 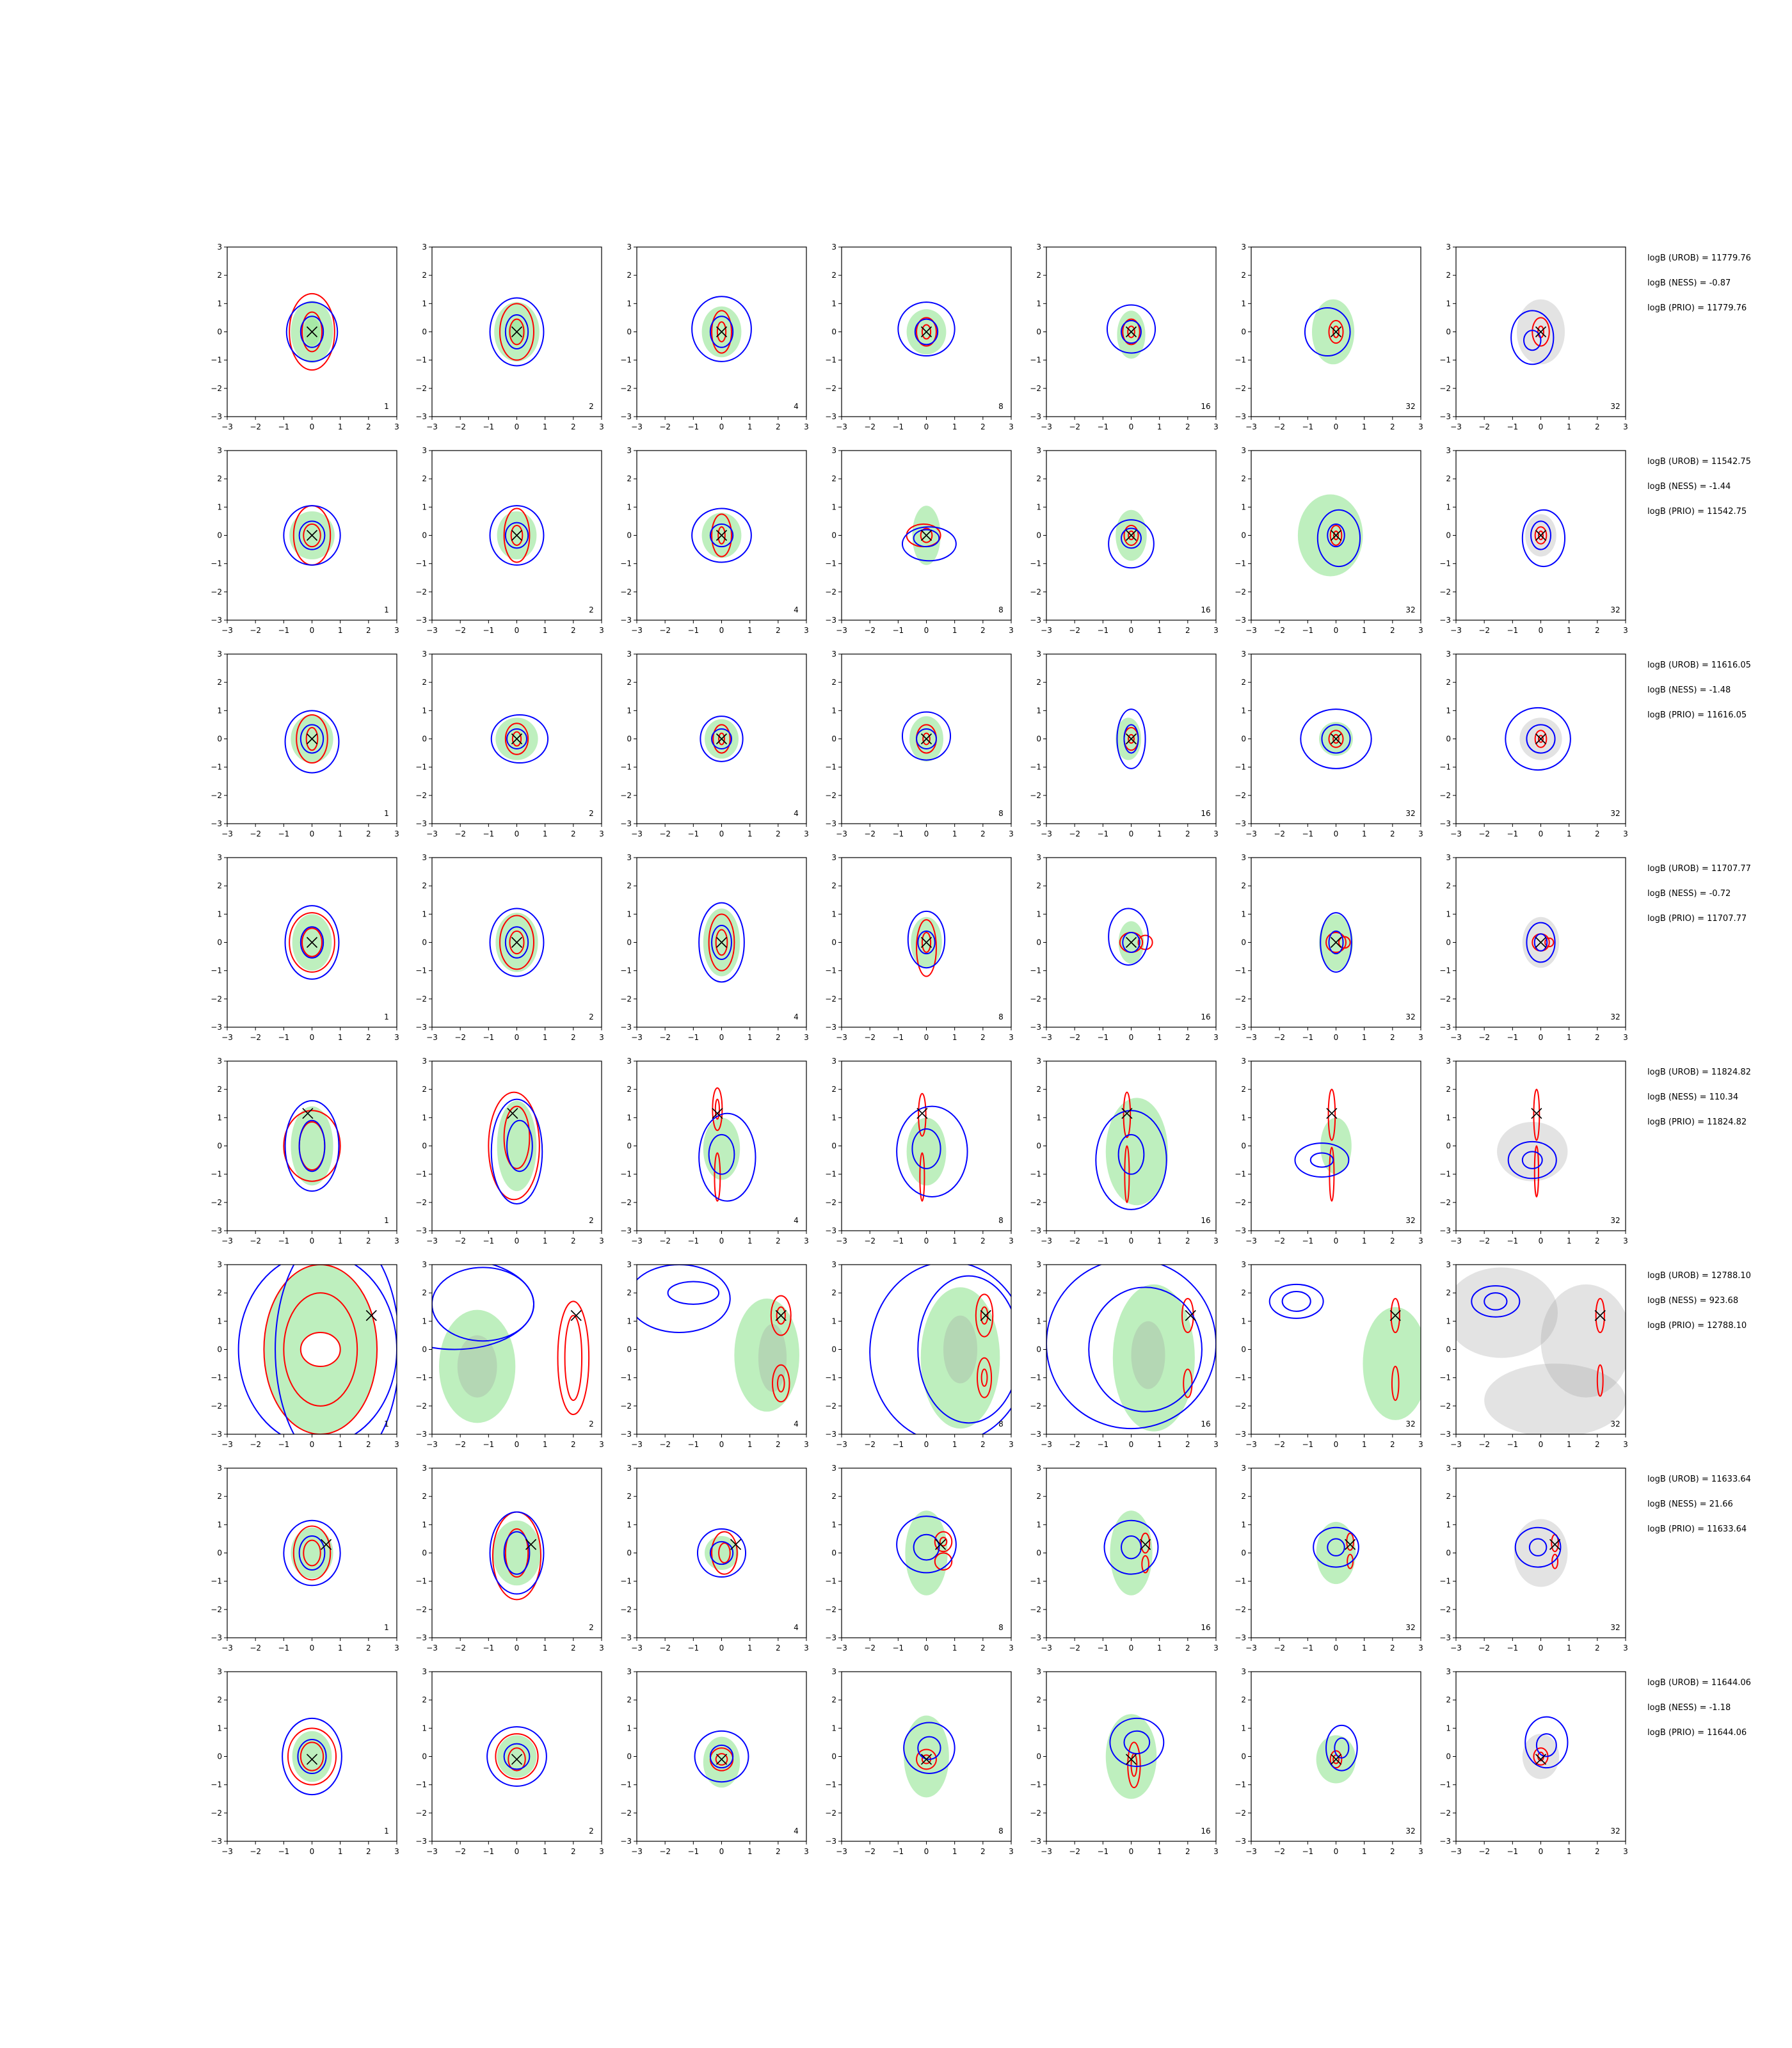 I want to click on panel-count-label: 32, so click(x=1410, y=1220).